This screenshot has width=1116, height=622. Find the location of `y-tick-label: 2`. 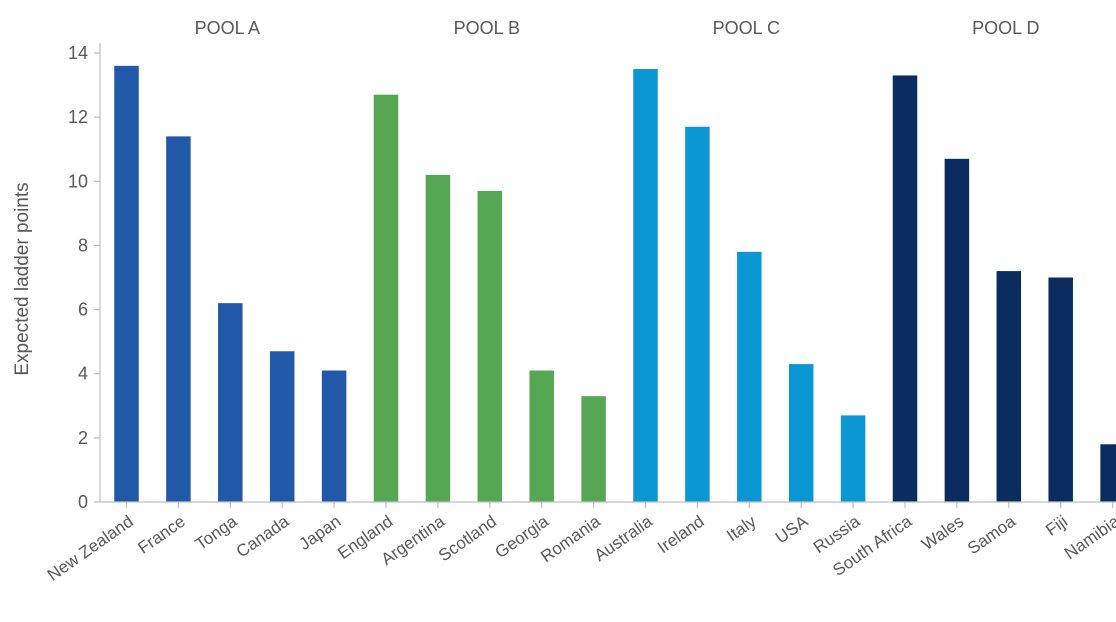

y-tick-label: 2 is located at coordinates (83, 438).